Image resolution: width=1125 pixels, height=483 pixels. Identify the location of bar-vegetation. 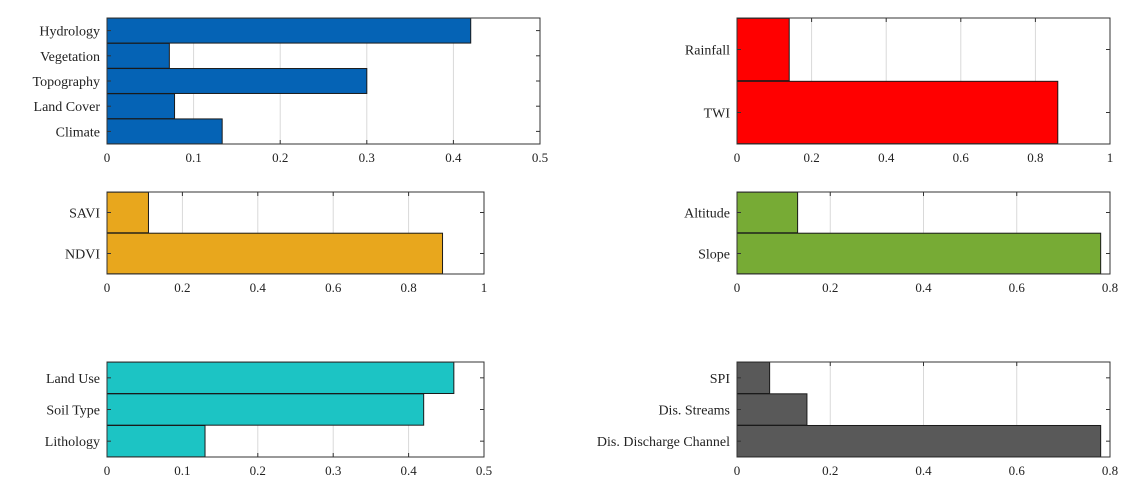
(138, 55).